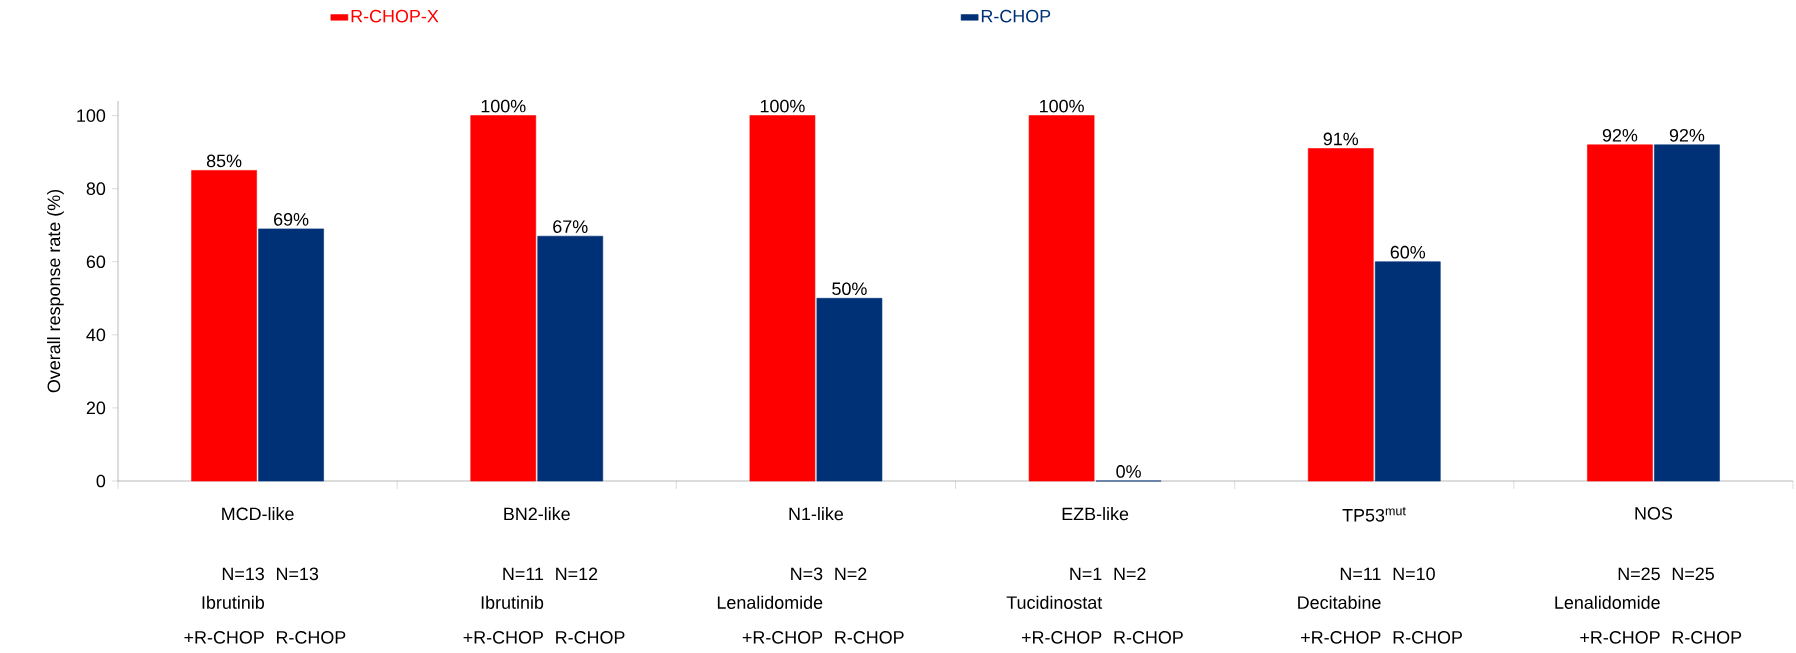 The width and height of the screenshot is (1796, 653). Describe the element at coordinates (1339, 602) in the screenshot. I see `text: Decitabine` at that location.